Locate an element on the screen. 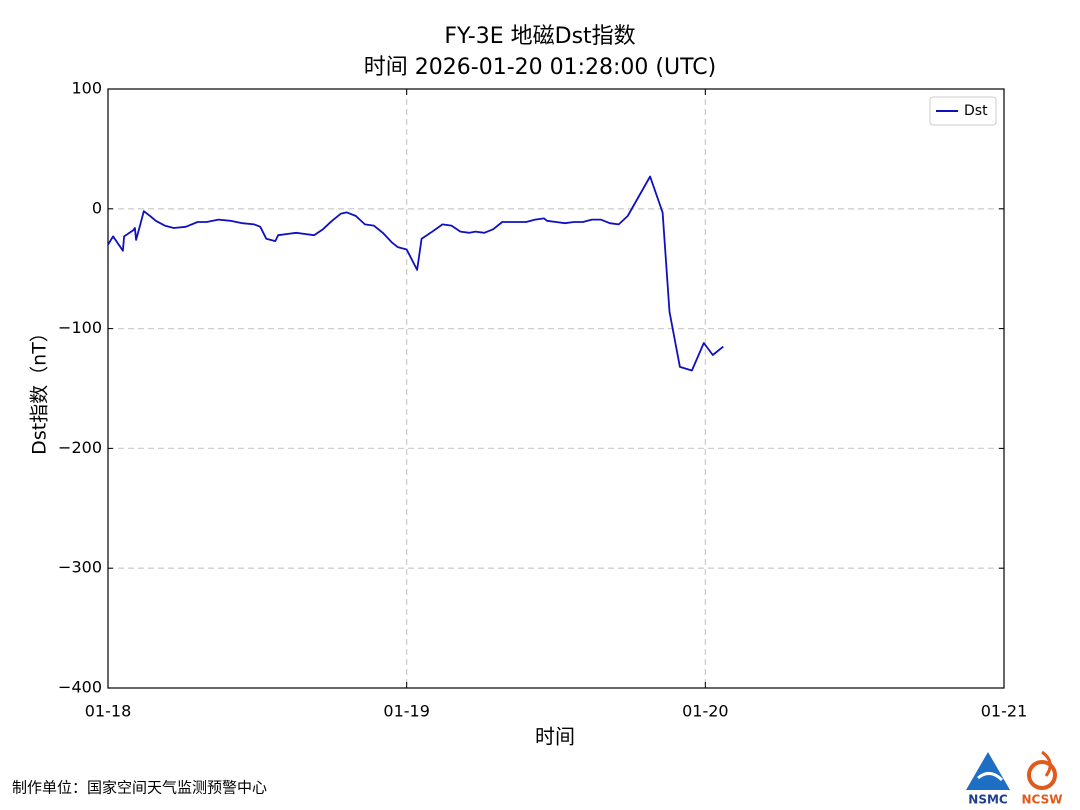  data-line is located at coordinates (415, 273).